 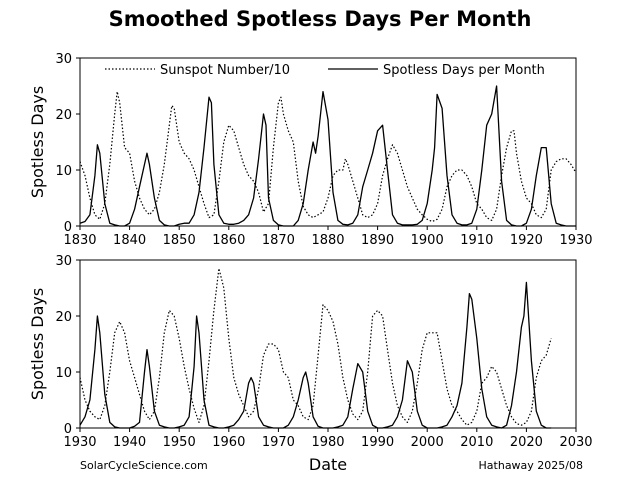 I want to click on chart-title: Smoothed Spotless Days Per Month, so click(x=320, y=19).